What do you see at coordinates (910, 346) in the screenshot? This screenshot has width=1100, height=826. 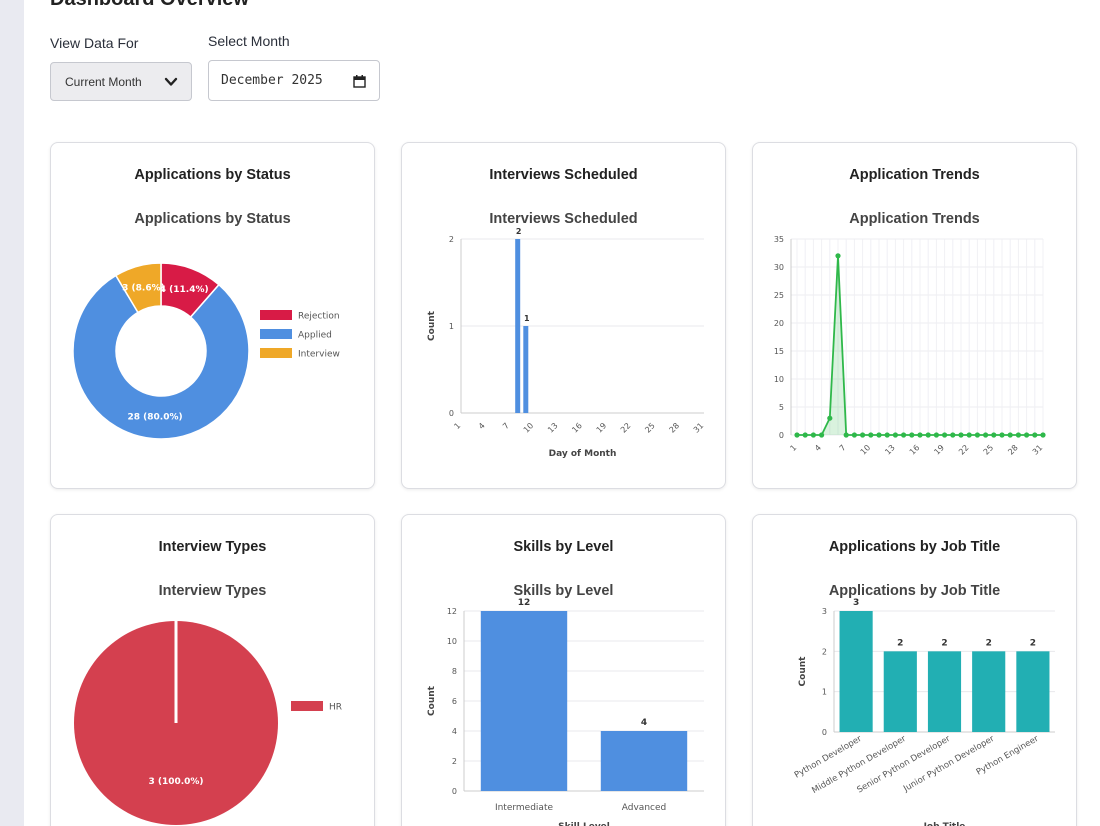 I see `trends-line-chart: 0 5 10 15 20 25 30 35 1 4 7 10 13 16 19 22 25 28 31` at bounding box center [910, 346].